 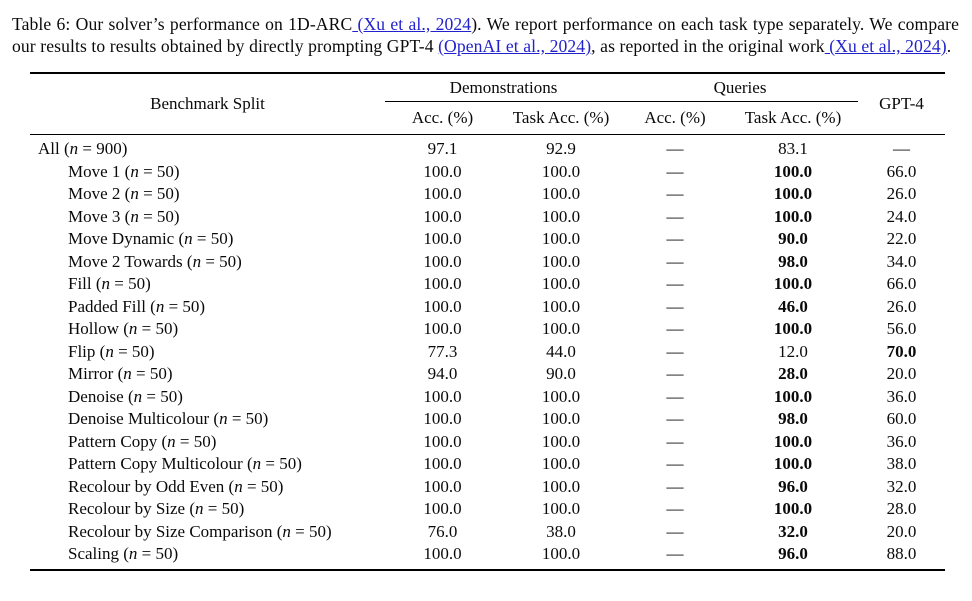 What do you see at coordinates (442, 149) in the screenshot?
I see `cell-dem-acc: 97.1` at bounding box center [442, 149].